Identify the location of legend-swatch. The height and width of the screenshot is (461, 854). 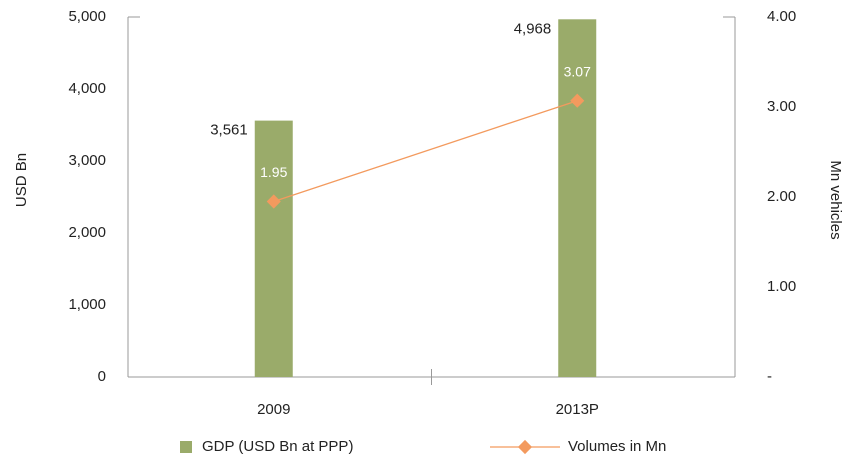
(186, 447).